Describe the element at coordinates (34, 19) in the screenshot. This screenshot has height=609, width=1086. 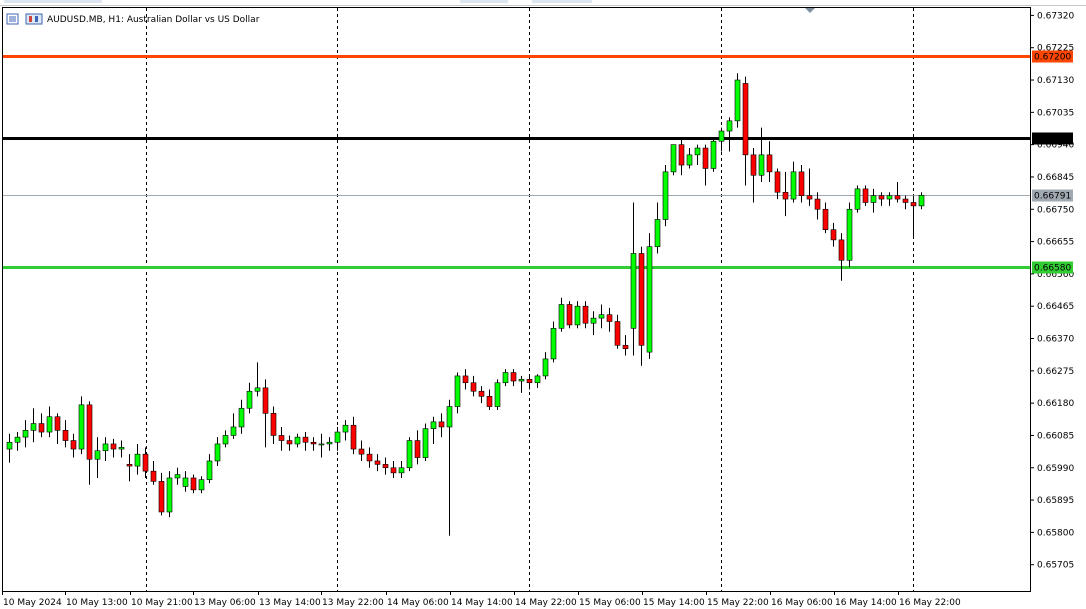
I see `chart-type-icon` at that location.